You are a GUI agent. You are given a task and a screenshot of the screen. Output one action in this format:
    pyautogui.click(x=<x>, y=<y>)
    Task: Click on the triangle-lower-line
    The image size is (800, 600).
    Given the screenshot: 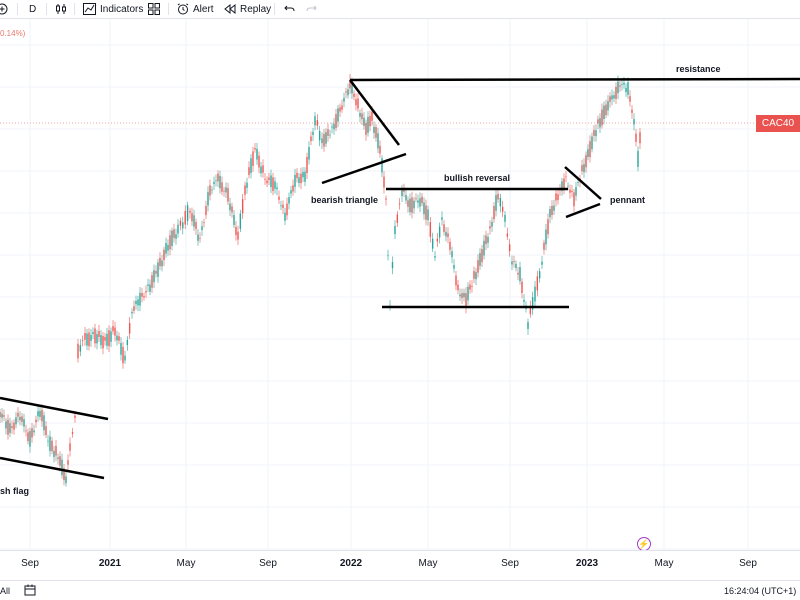 What is the action you would take?
    pyautogui.click(x=364, y=168)
    